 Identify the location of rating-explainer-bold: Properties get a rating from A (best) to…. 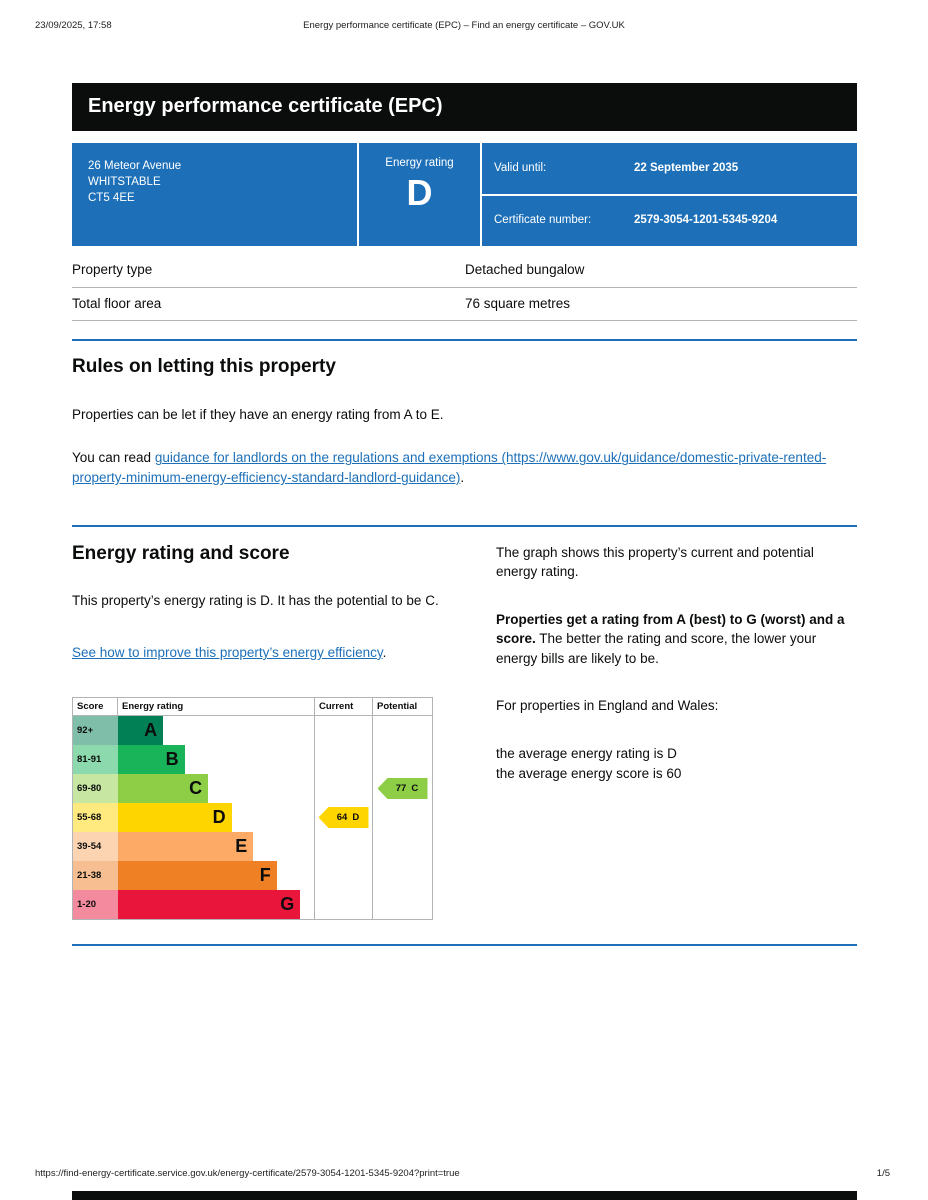
(670, 629).